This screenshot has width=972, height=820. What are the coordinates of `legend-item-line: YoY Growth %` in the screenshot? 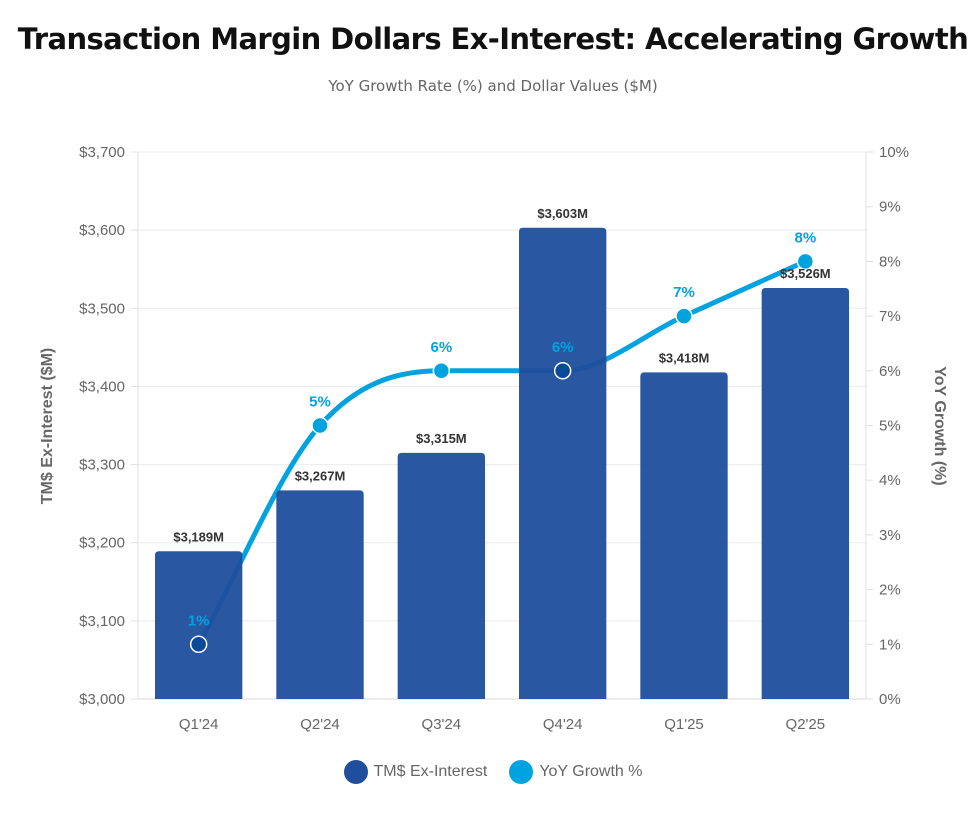 It's located at (575, 772).